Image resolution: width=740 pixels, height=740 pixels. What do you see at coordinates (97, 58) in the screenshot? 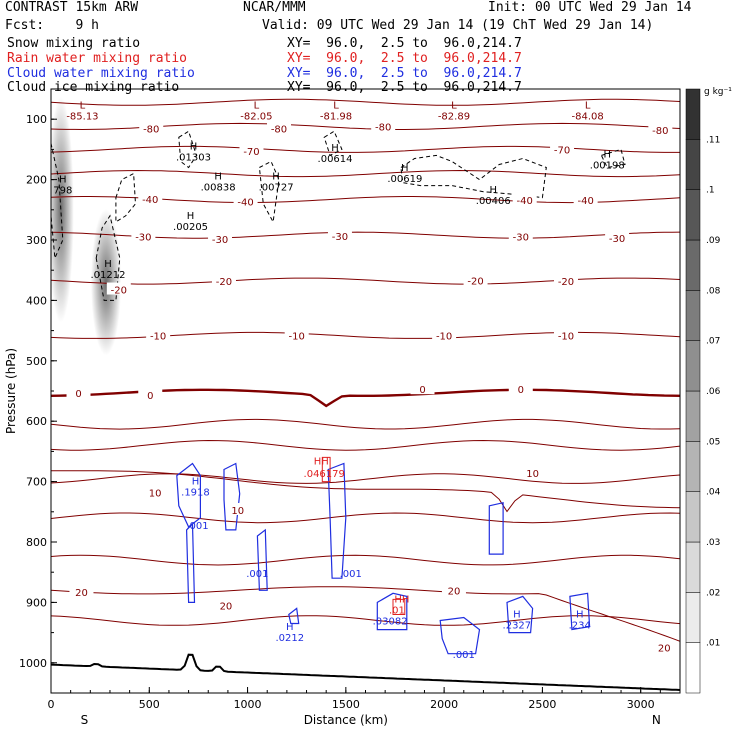
I see `field-label-rain: Rain water mixing ratio` at bounding box center [97, 58].